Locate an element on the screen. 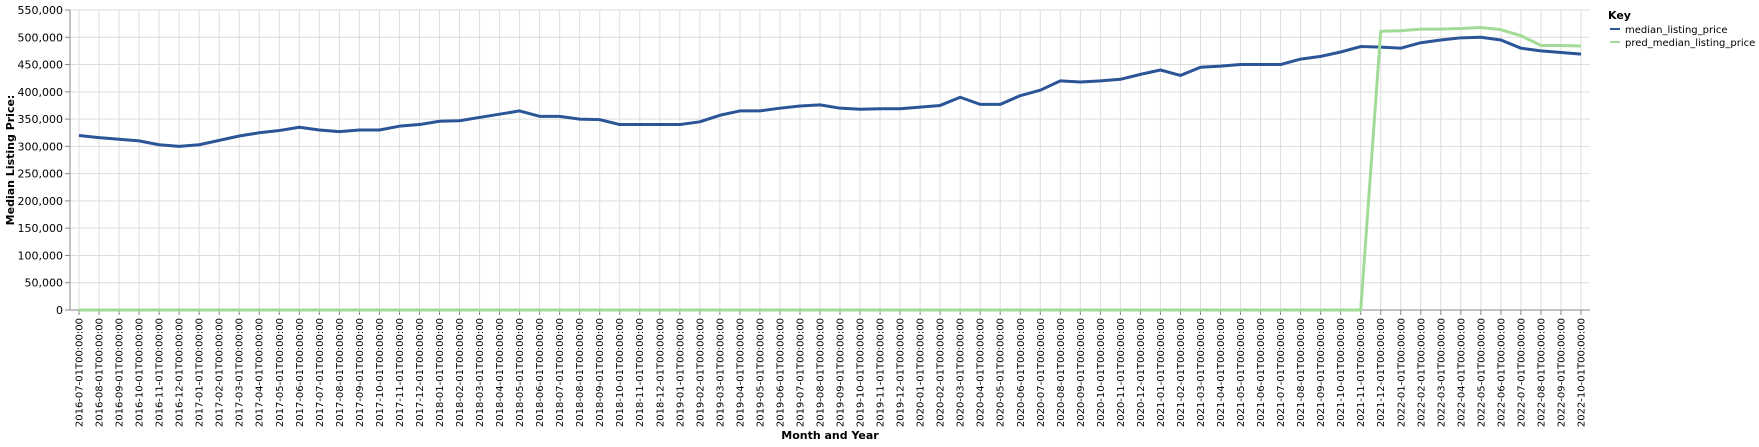 The image size is (1759, 447). x-tick-label: 2021-06-01T00:00:00 is located at coordinates (1261, 372).